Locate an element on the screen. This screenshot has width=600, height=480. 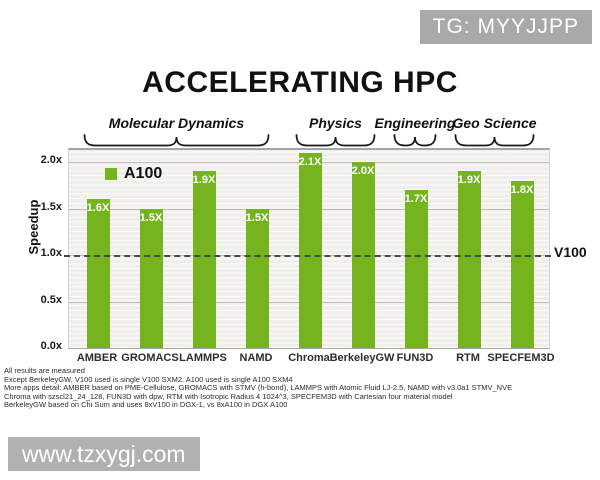
bar-lammps: 1.9X is located at coordinates (204, 259).